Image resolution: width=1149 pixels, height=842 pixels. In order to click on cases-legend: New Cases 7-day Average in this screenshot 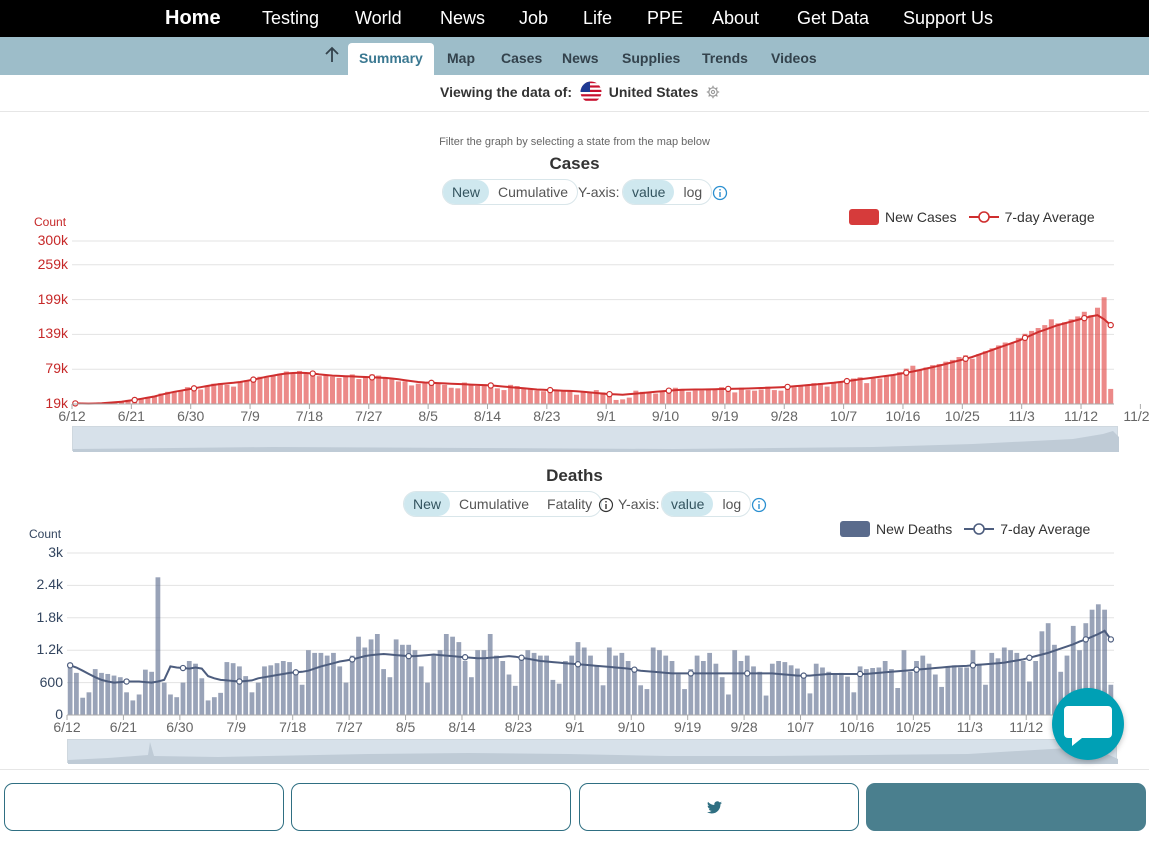, I will do `click(972, 217)`.